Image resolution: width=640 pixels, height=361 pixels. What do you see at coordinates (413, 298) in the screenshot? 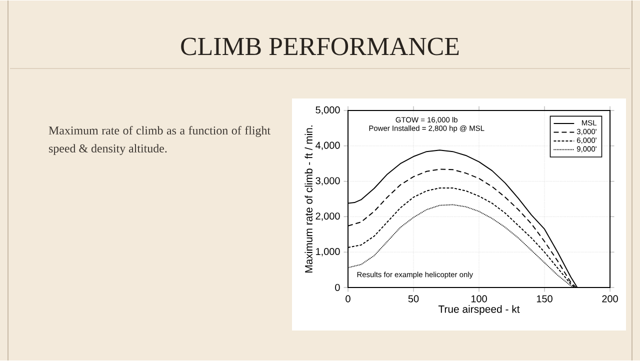
I see `x-tick-label: 50` at bounding box center [413, 298].